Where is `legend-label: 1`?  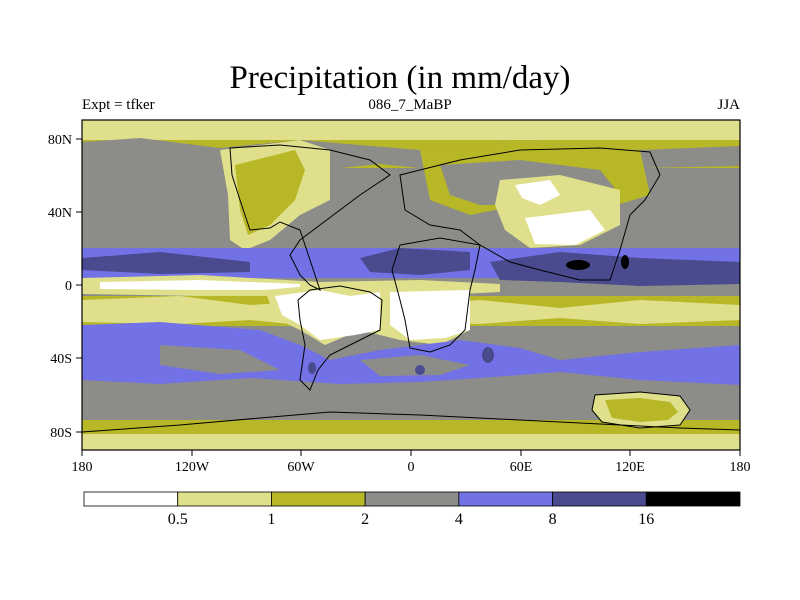
legend-label: 1 is located at coordinates (271, 519).